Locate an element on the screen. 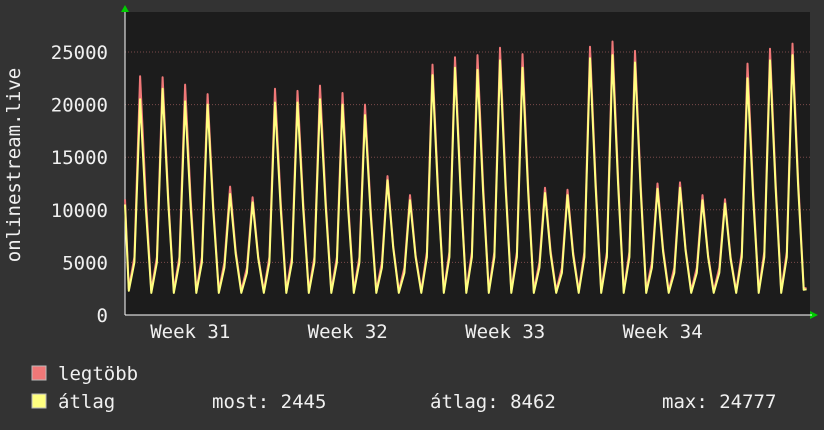 The image size is (824, 430). stat: átlag: 8462 is located at coordinates (493, 402).